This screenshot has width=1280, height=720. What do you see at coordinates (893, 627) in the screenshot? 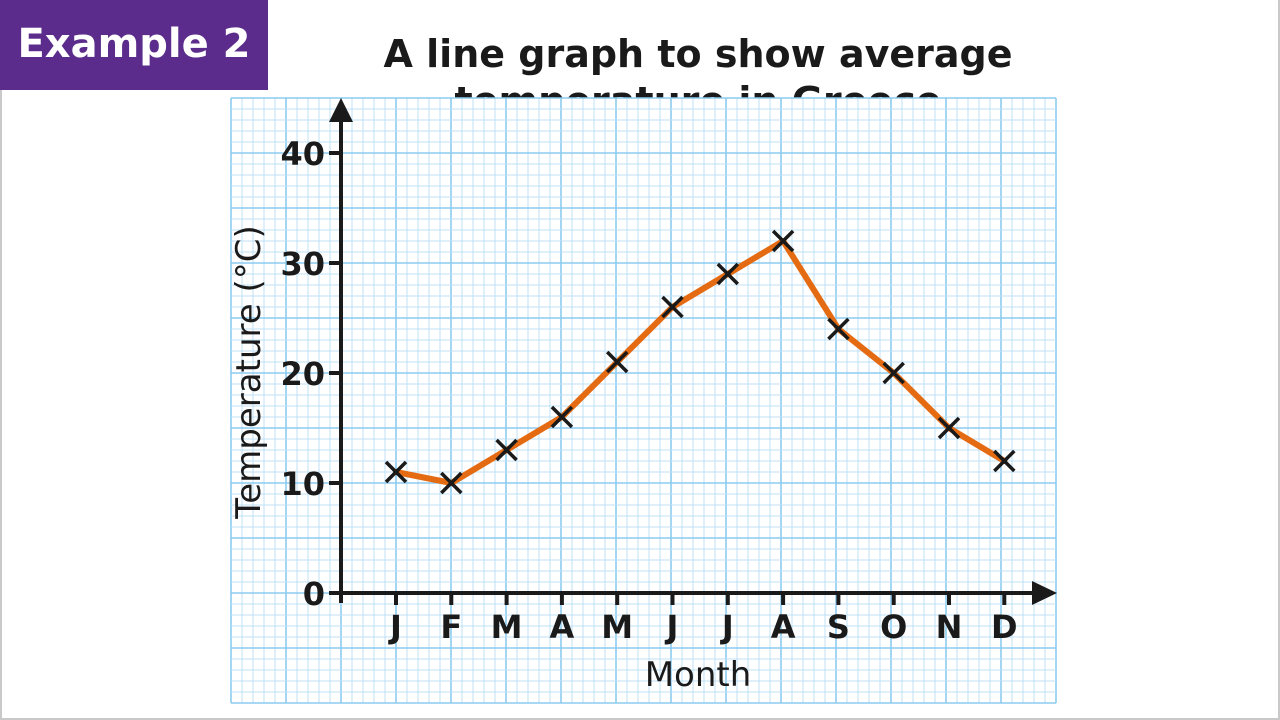
I see `x-tick-label: O` at bounding box center [893, 627].